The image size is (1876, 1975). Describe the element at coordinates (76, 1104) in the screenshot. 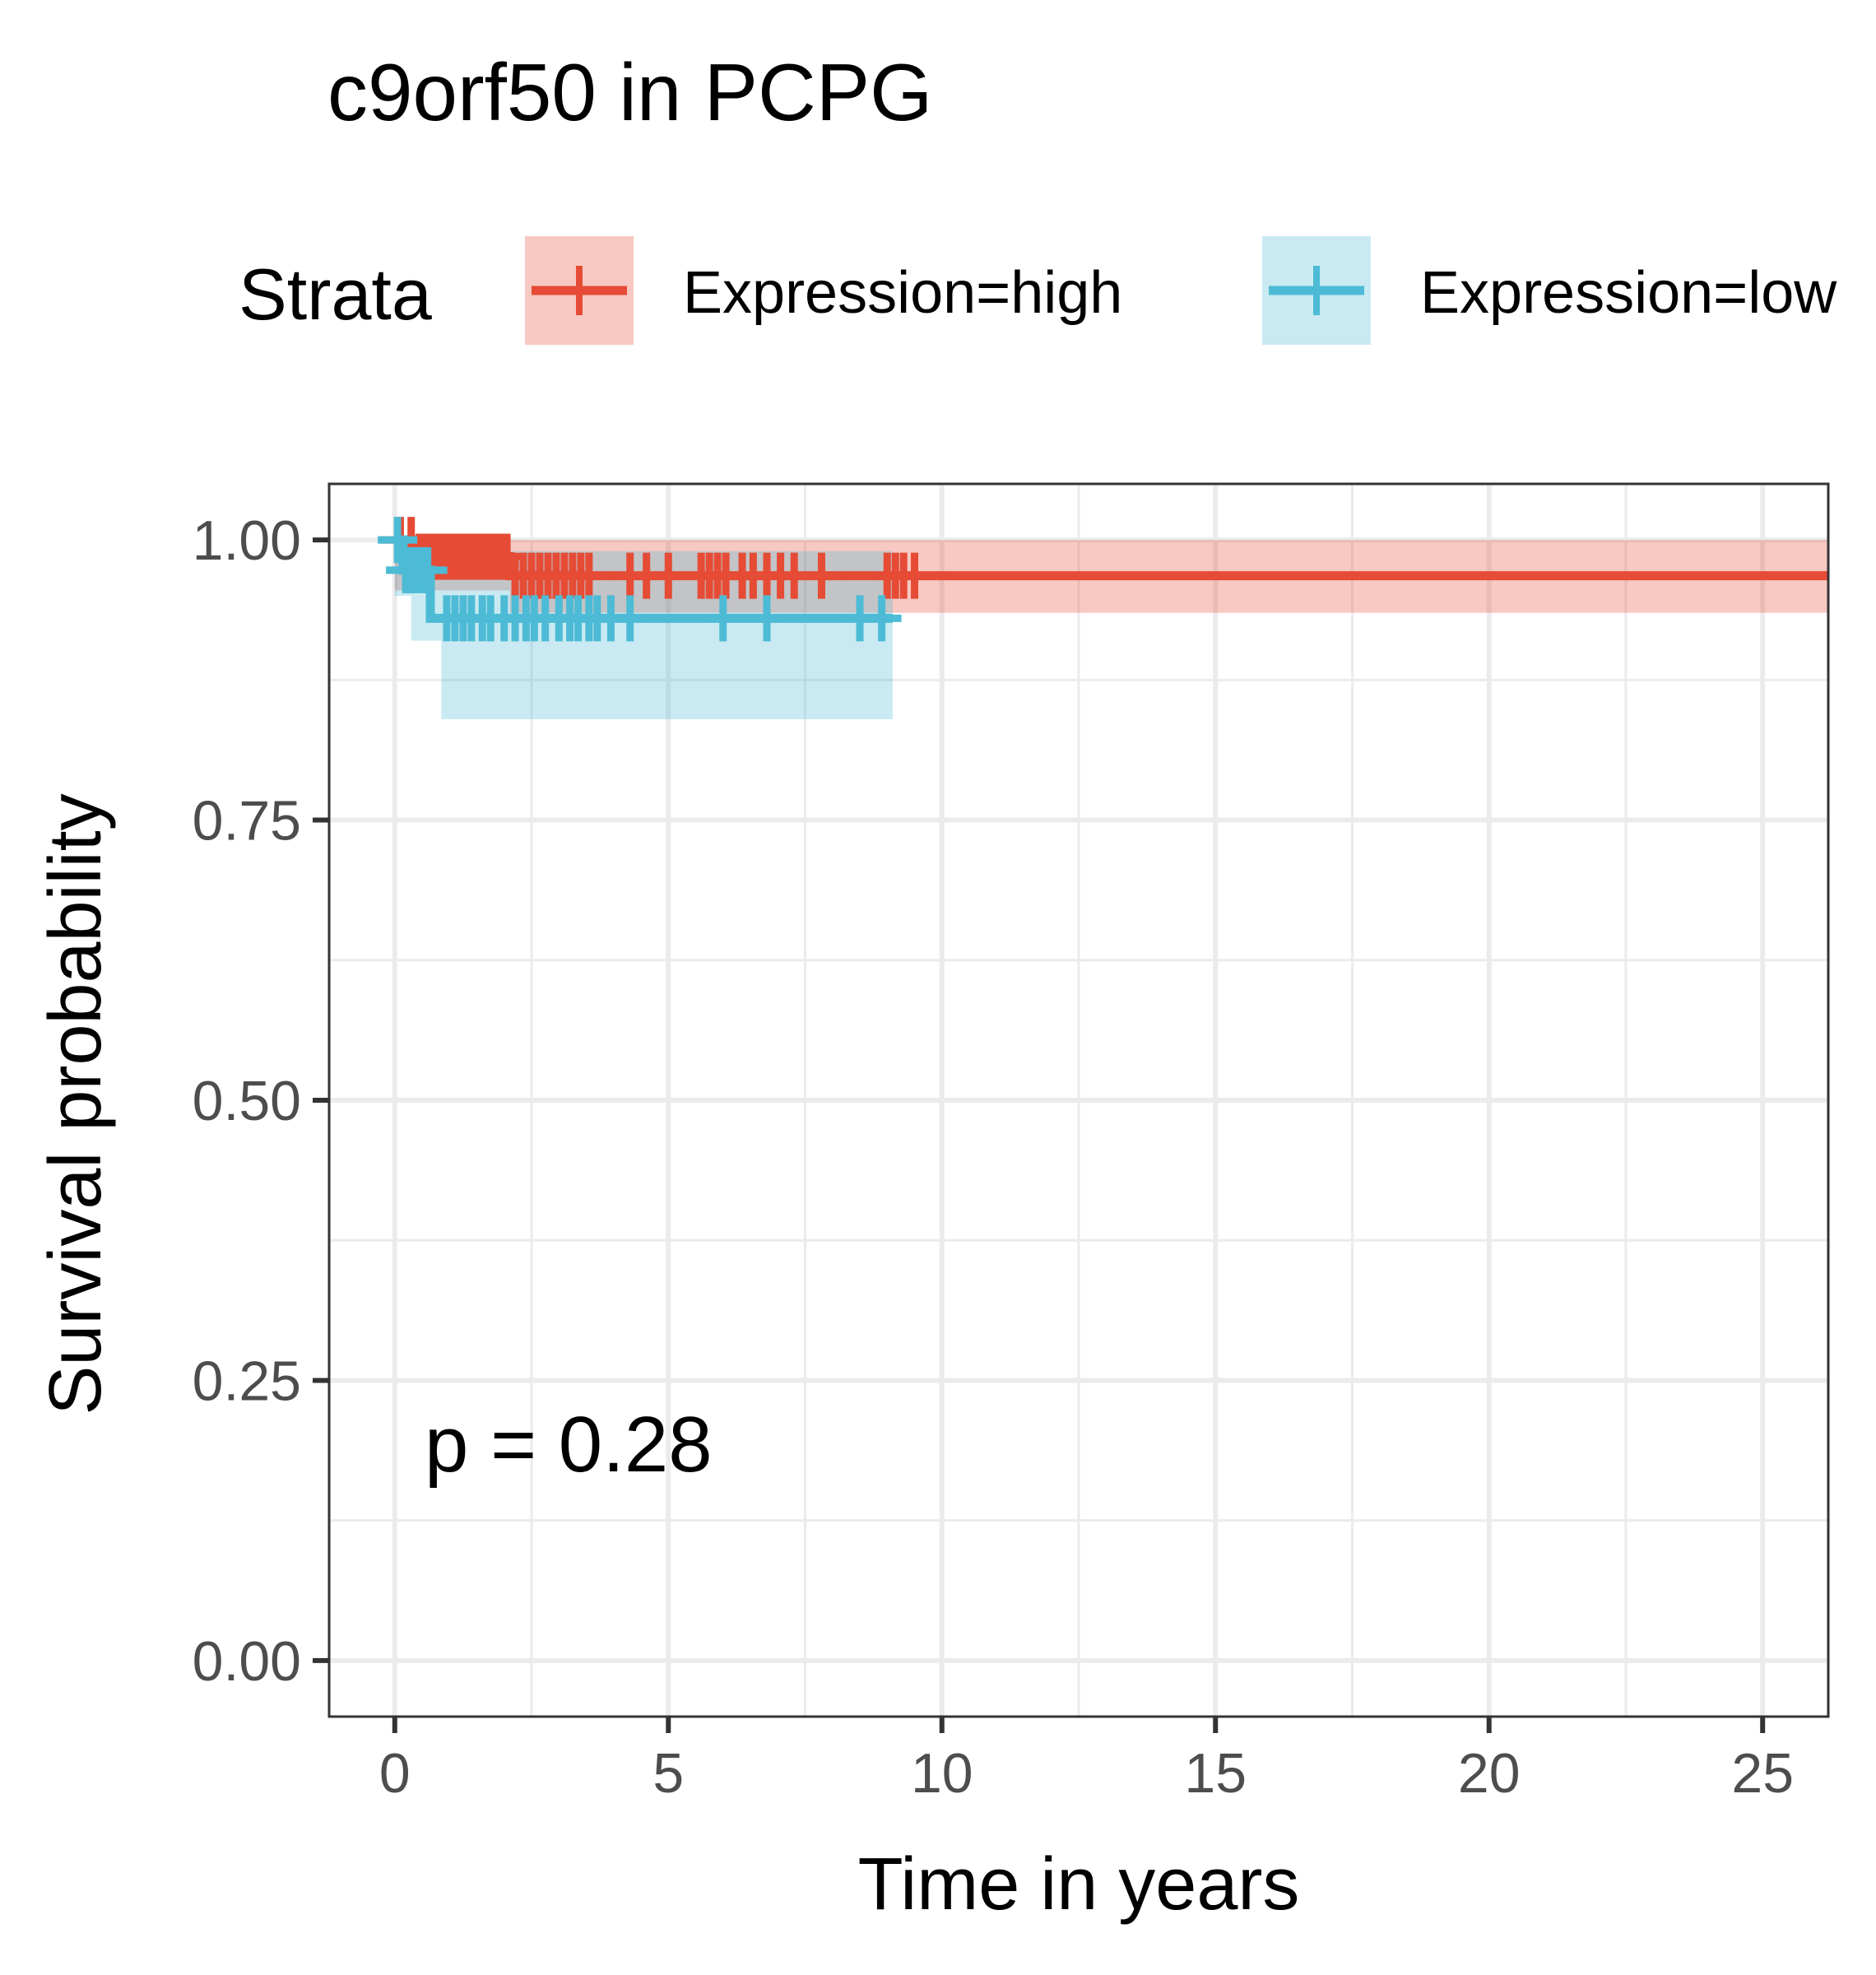

I see `y-axis-title: Survival probability` at that location.